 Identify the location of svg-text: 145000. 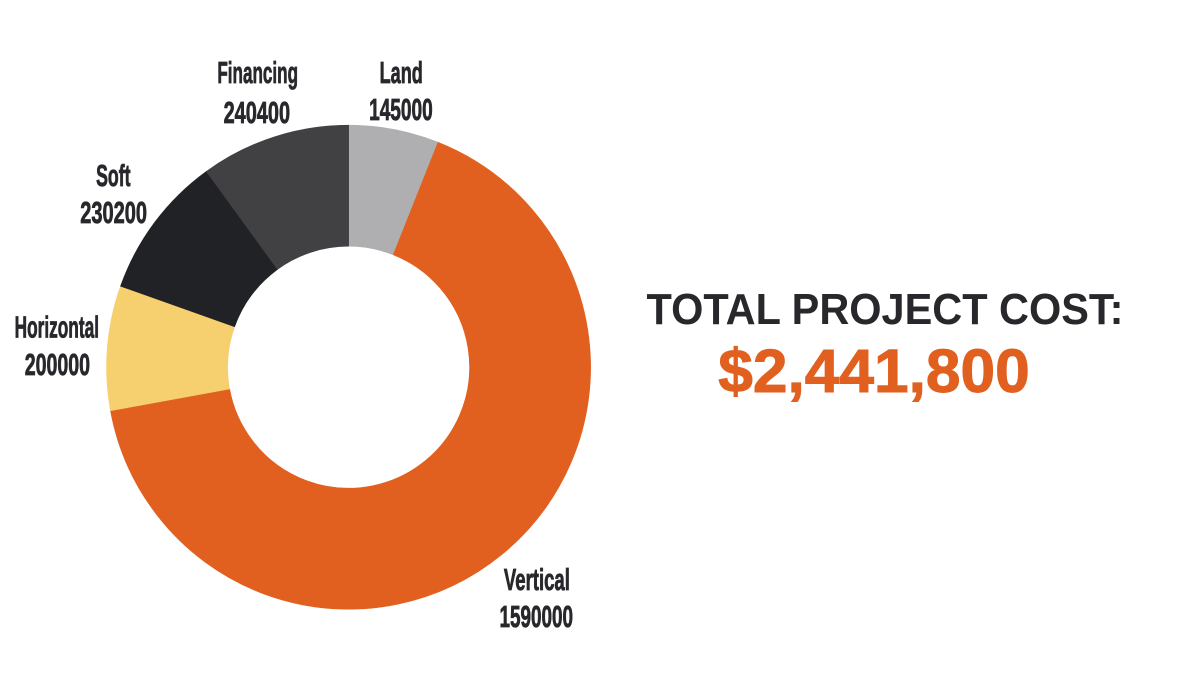
(401, 110).